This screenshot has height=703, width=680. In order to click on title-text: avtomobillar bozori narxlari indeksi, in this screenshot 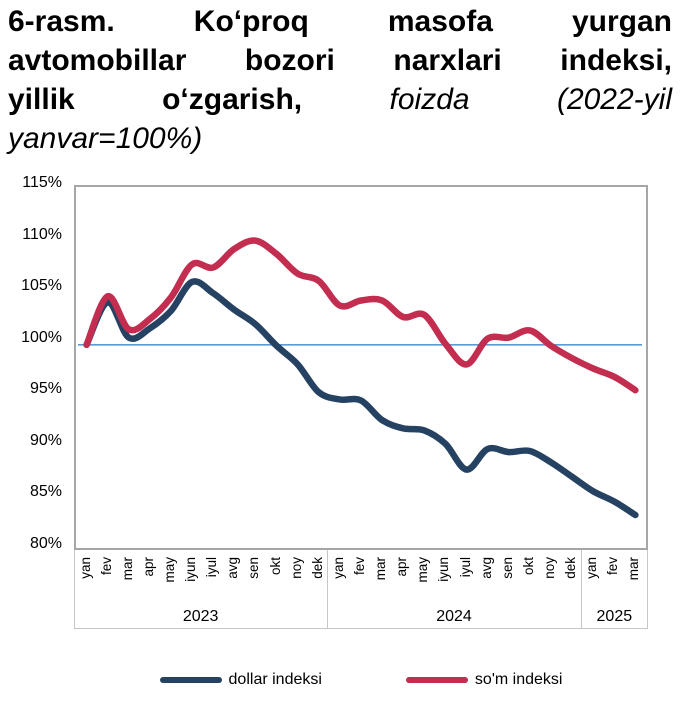, I will do `click(340, 60)`.